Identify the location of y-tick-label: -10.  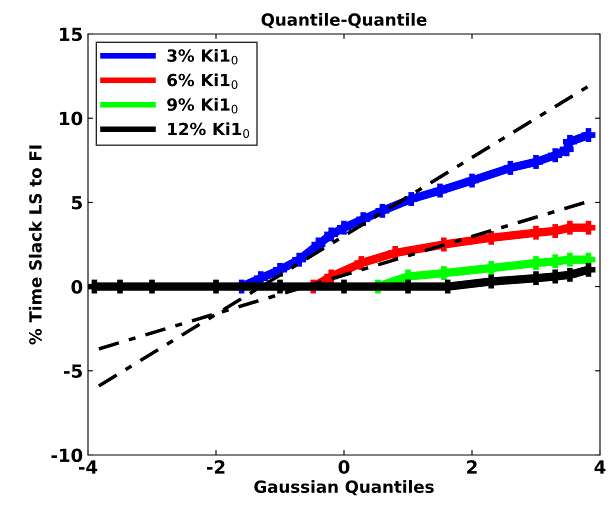
(67, 455).